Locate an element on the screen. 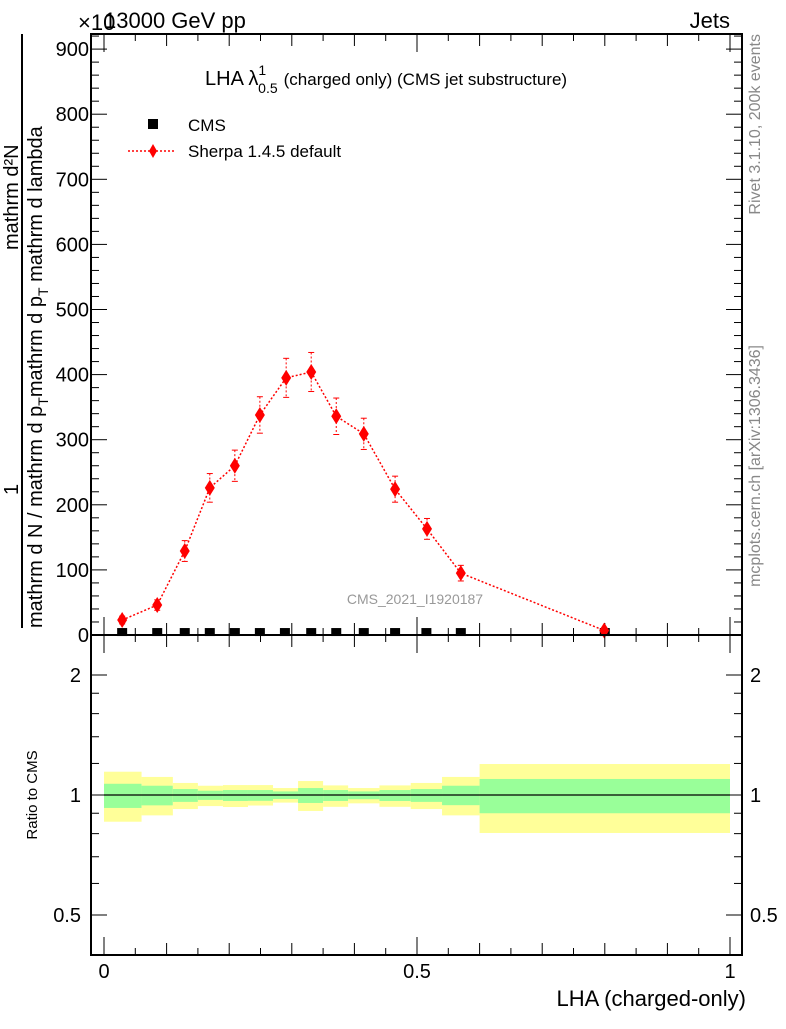 The image size is (786, 1029). x-axis-label: LHA (charged-only) is located at coordinates (651, 998).